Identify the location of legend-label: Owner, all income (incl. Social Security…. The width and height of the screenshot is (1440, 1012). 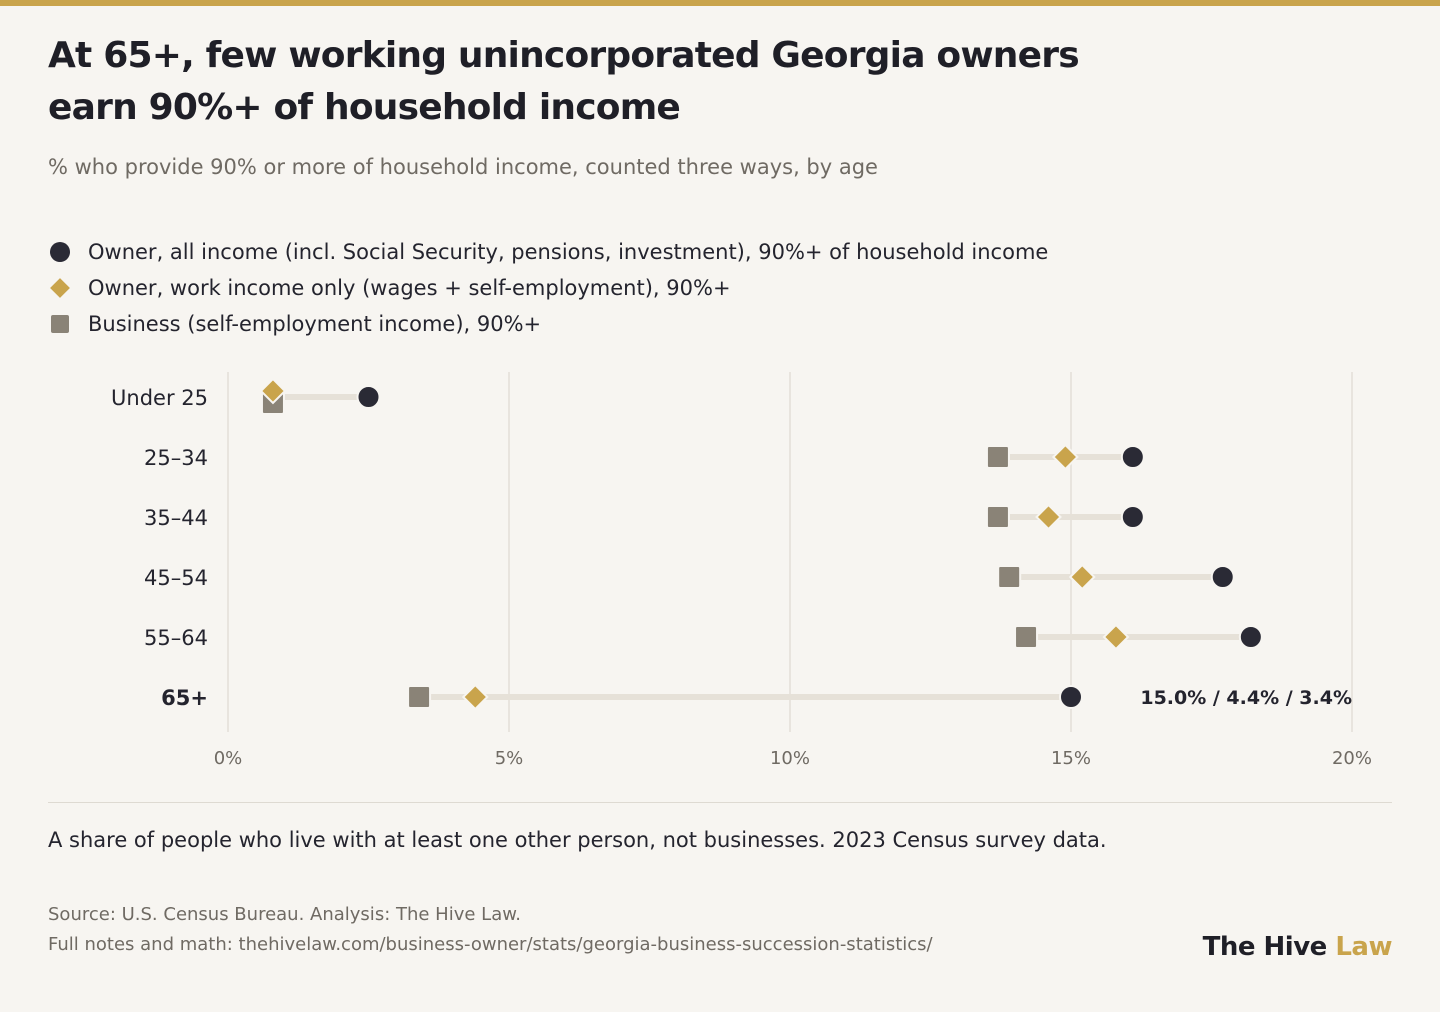
(568, 252).